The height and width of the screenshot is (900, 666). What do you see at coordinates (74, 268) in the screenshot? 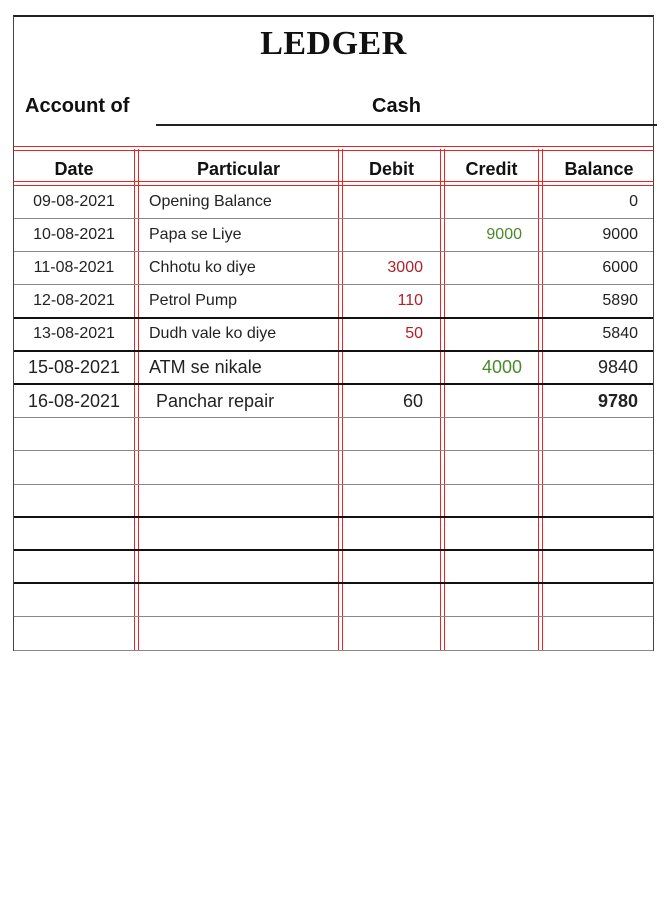
I see `cell-date: 11-08-2021` at bounding box center [74, 268].